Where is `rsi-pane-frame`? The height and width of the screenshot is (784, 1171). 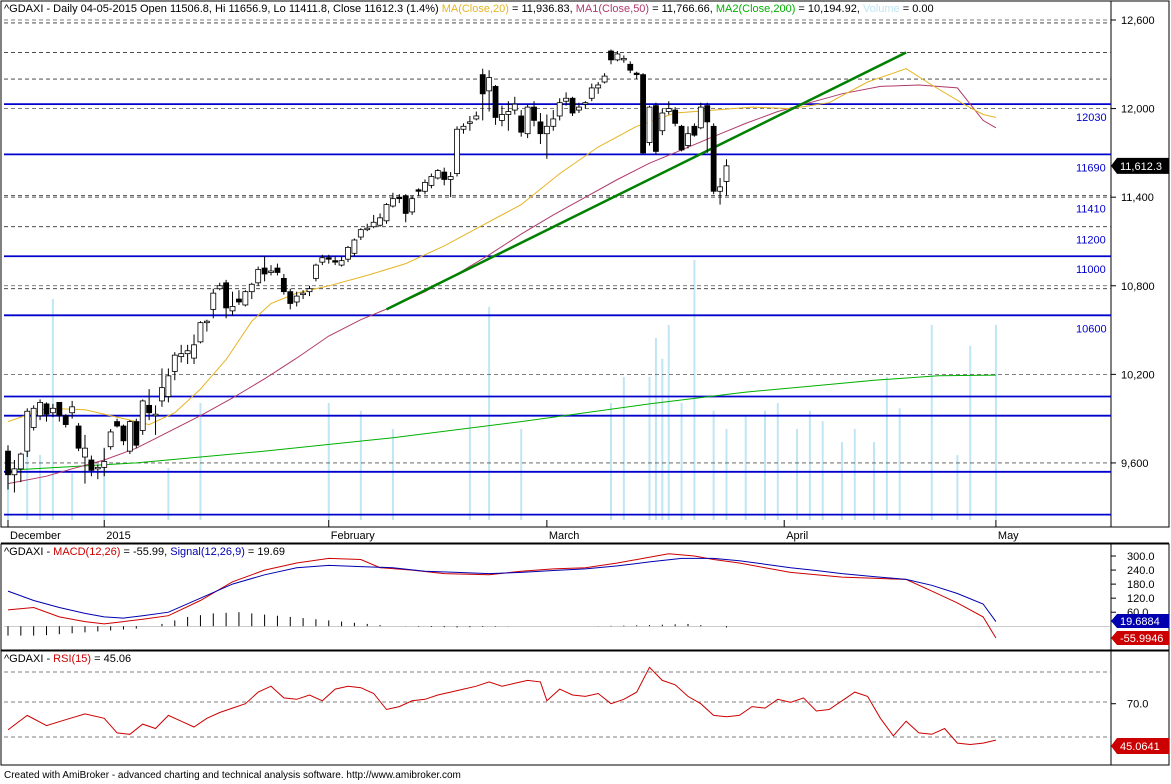
rsi-pane-frame is located at coordinates (585, 708).